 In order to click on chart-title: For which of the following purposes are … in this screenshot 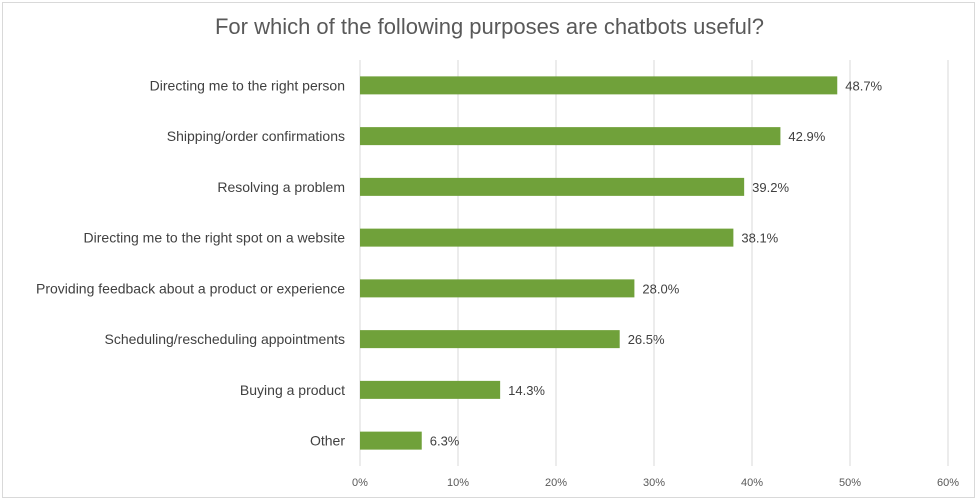, I will do `click(489, 26)`.